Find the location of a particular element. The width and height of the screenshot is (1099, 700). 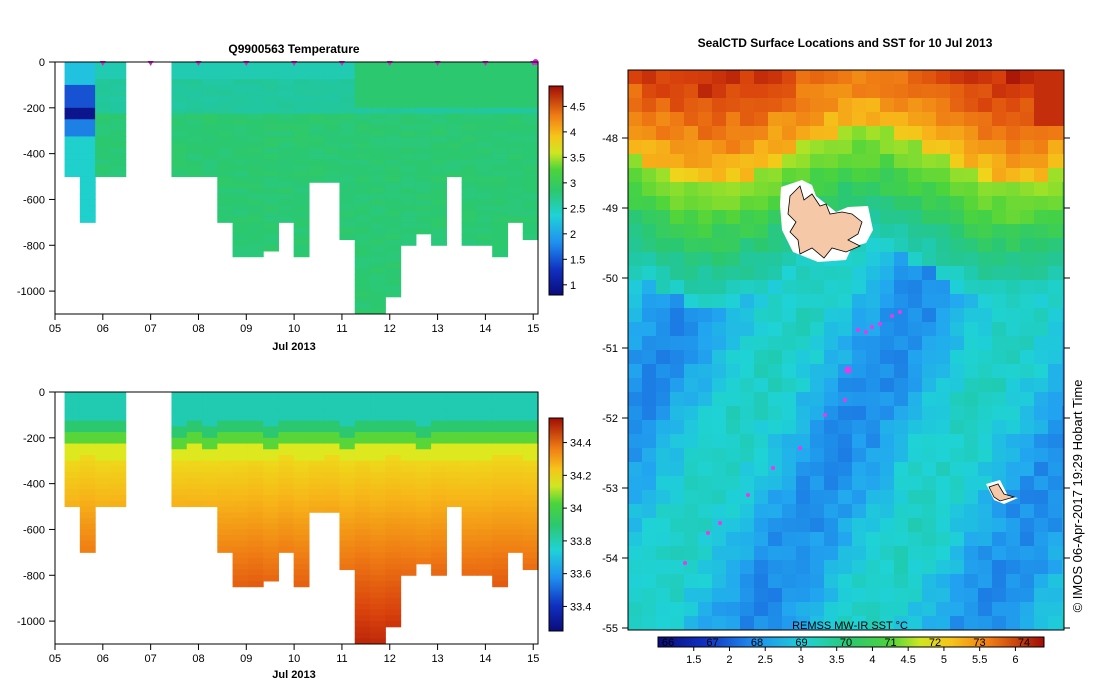

temperature-y-axis: 0-200-400-600-800-1000 is located at coordinates (36, 177).